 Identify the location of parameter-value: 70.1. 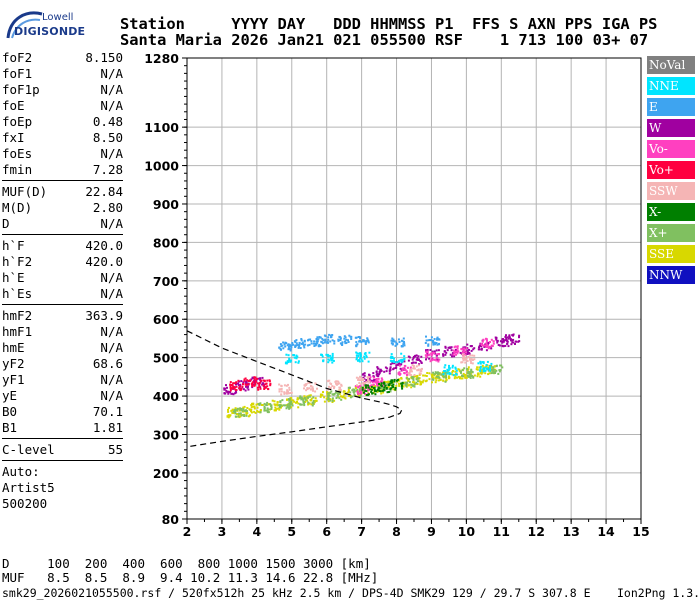
(107, 411).